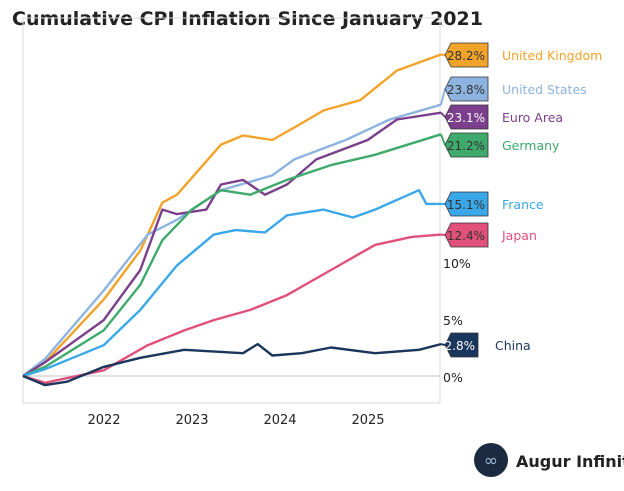 Image resolution: width=624 pixels, height=491 pixels. Describe the element at coordinates (232, 364) in the screenshot. I see `series-line-china` at that location.